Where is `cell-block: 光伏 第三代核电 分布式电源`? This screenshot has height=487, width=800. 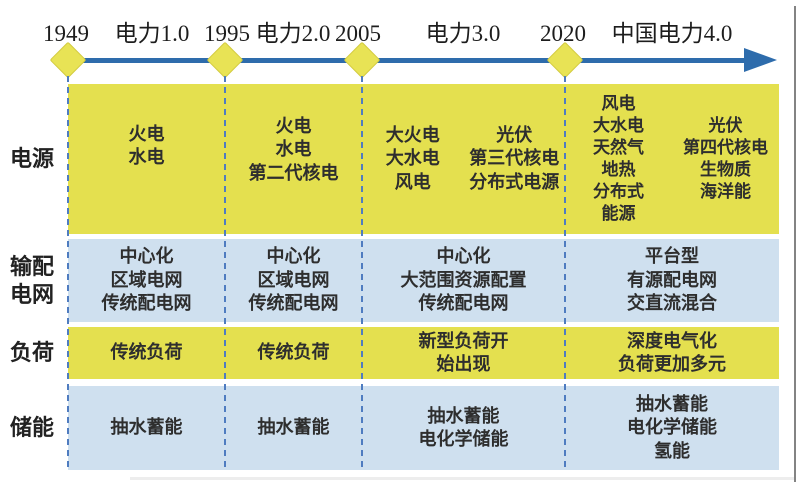 cell-block: 光伏 第三代核电 分布式电源 is located at coordinates (514, 158).